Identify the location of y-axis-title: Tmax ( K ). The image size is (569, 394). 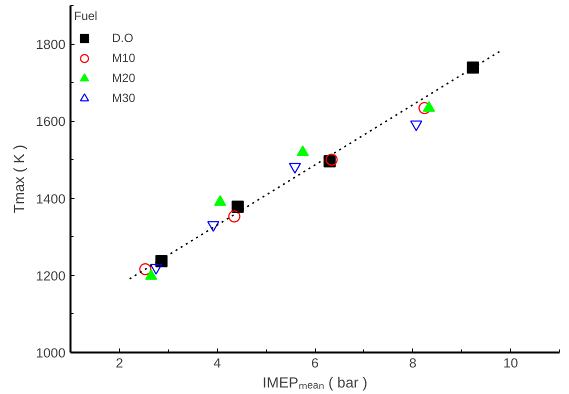
(20, 179).